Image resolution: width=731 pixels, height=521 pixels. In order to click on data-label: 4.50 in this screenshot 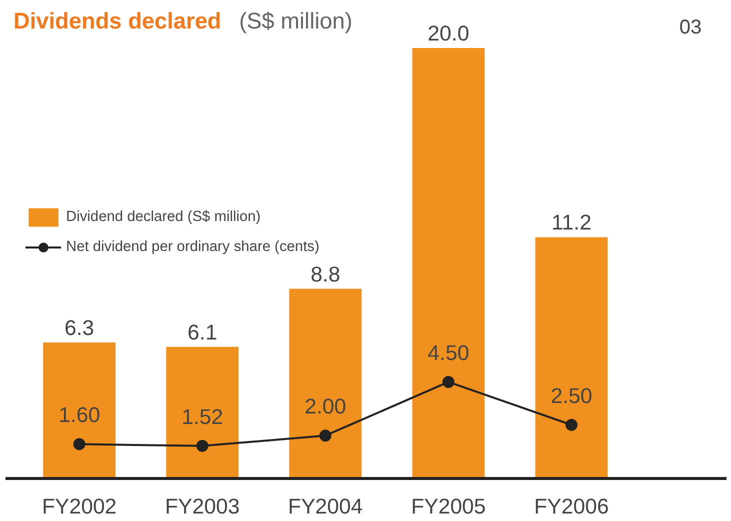, I will do `click(449, 352)`.